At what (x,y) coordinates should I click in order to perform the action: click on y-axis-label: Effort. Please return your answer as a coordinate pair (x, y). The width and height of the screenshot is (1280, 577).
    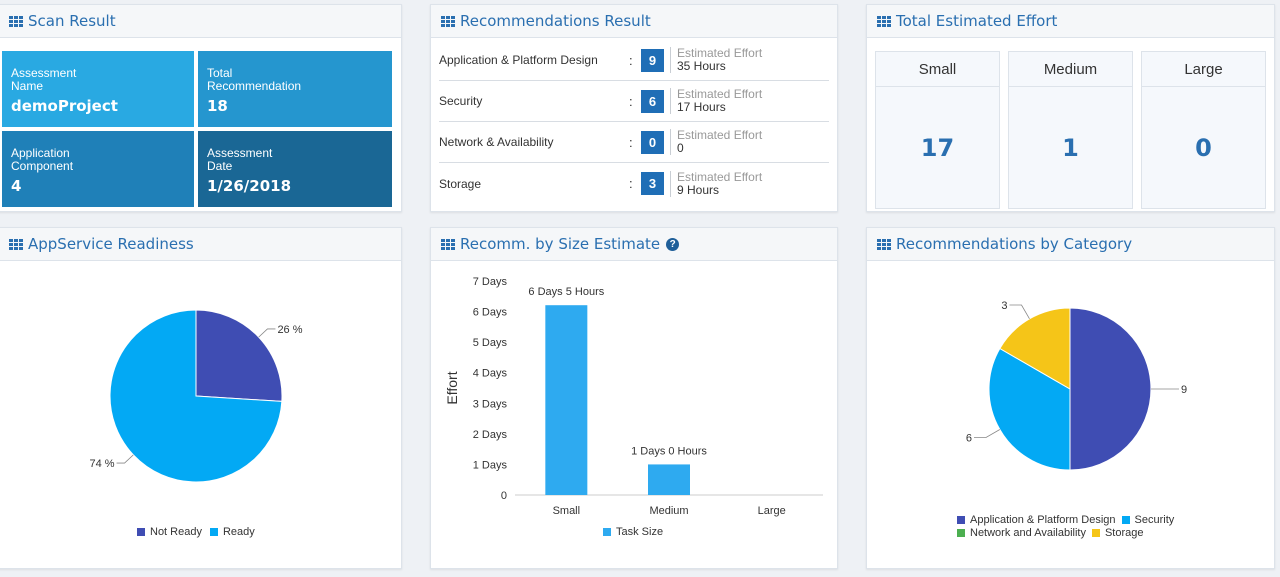
    Looking at the image, I should click on (452, 387).